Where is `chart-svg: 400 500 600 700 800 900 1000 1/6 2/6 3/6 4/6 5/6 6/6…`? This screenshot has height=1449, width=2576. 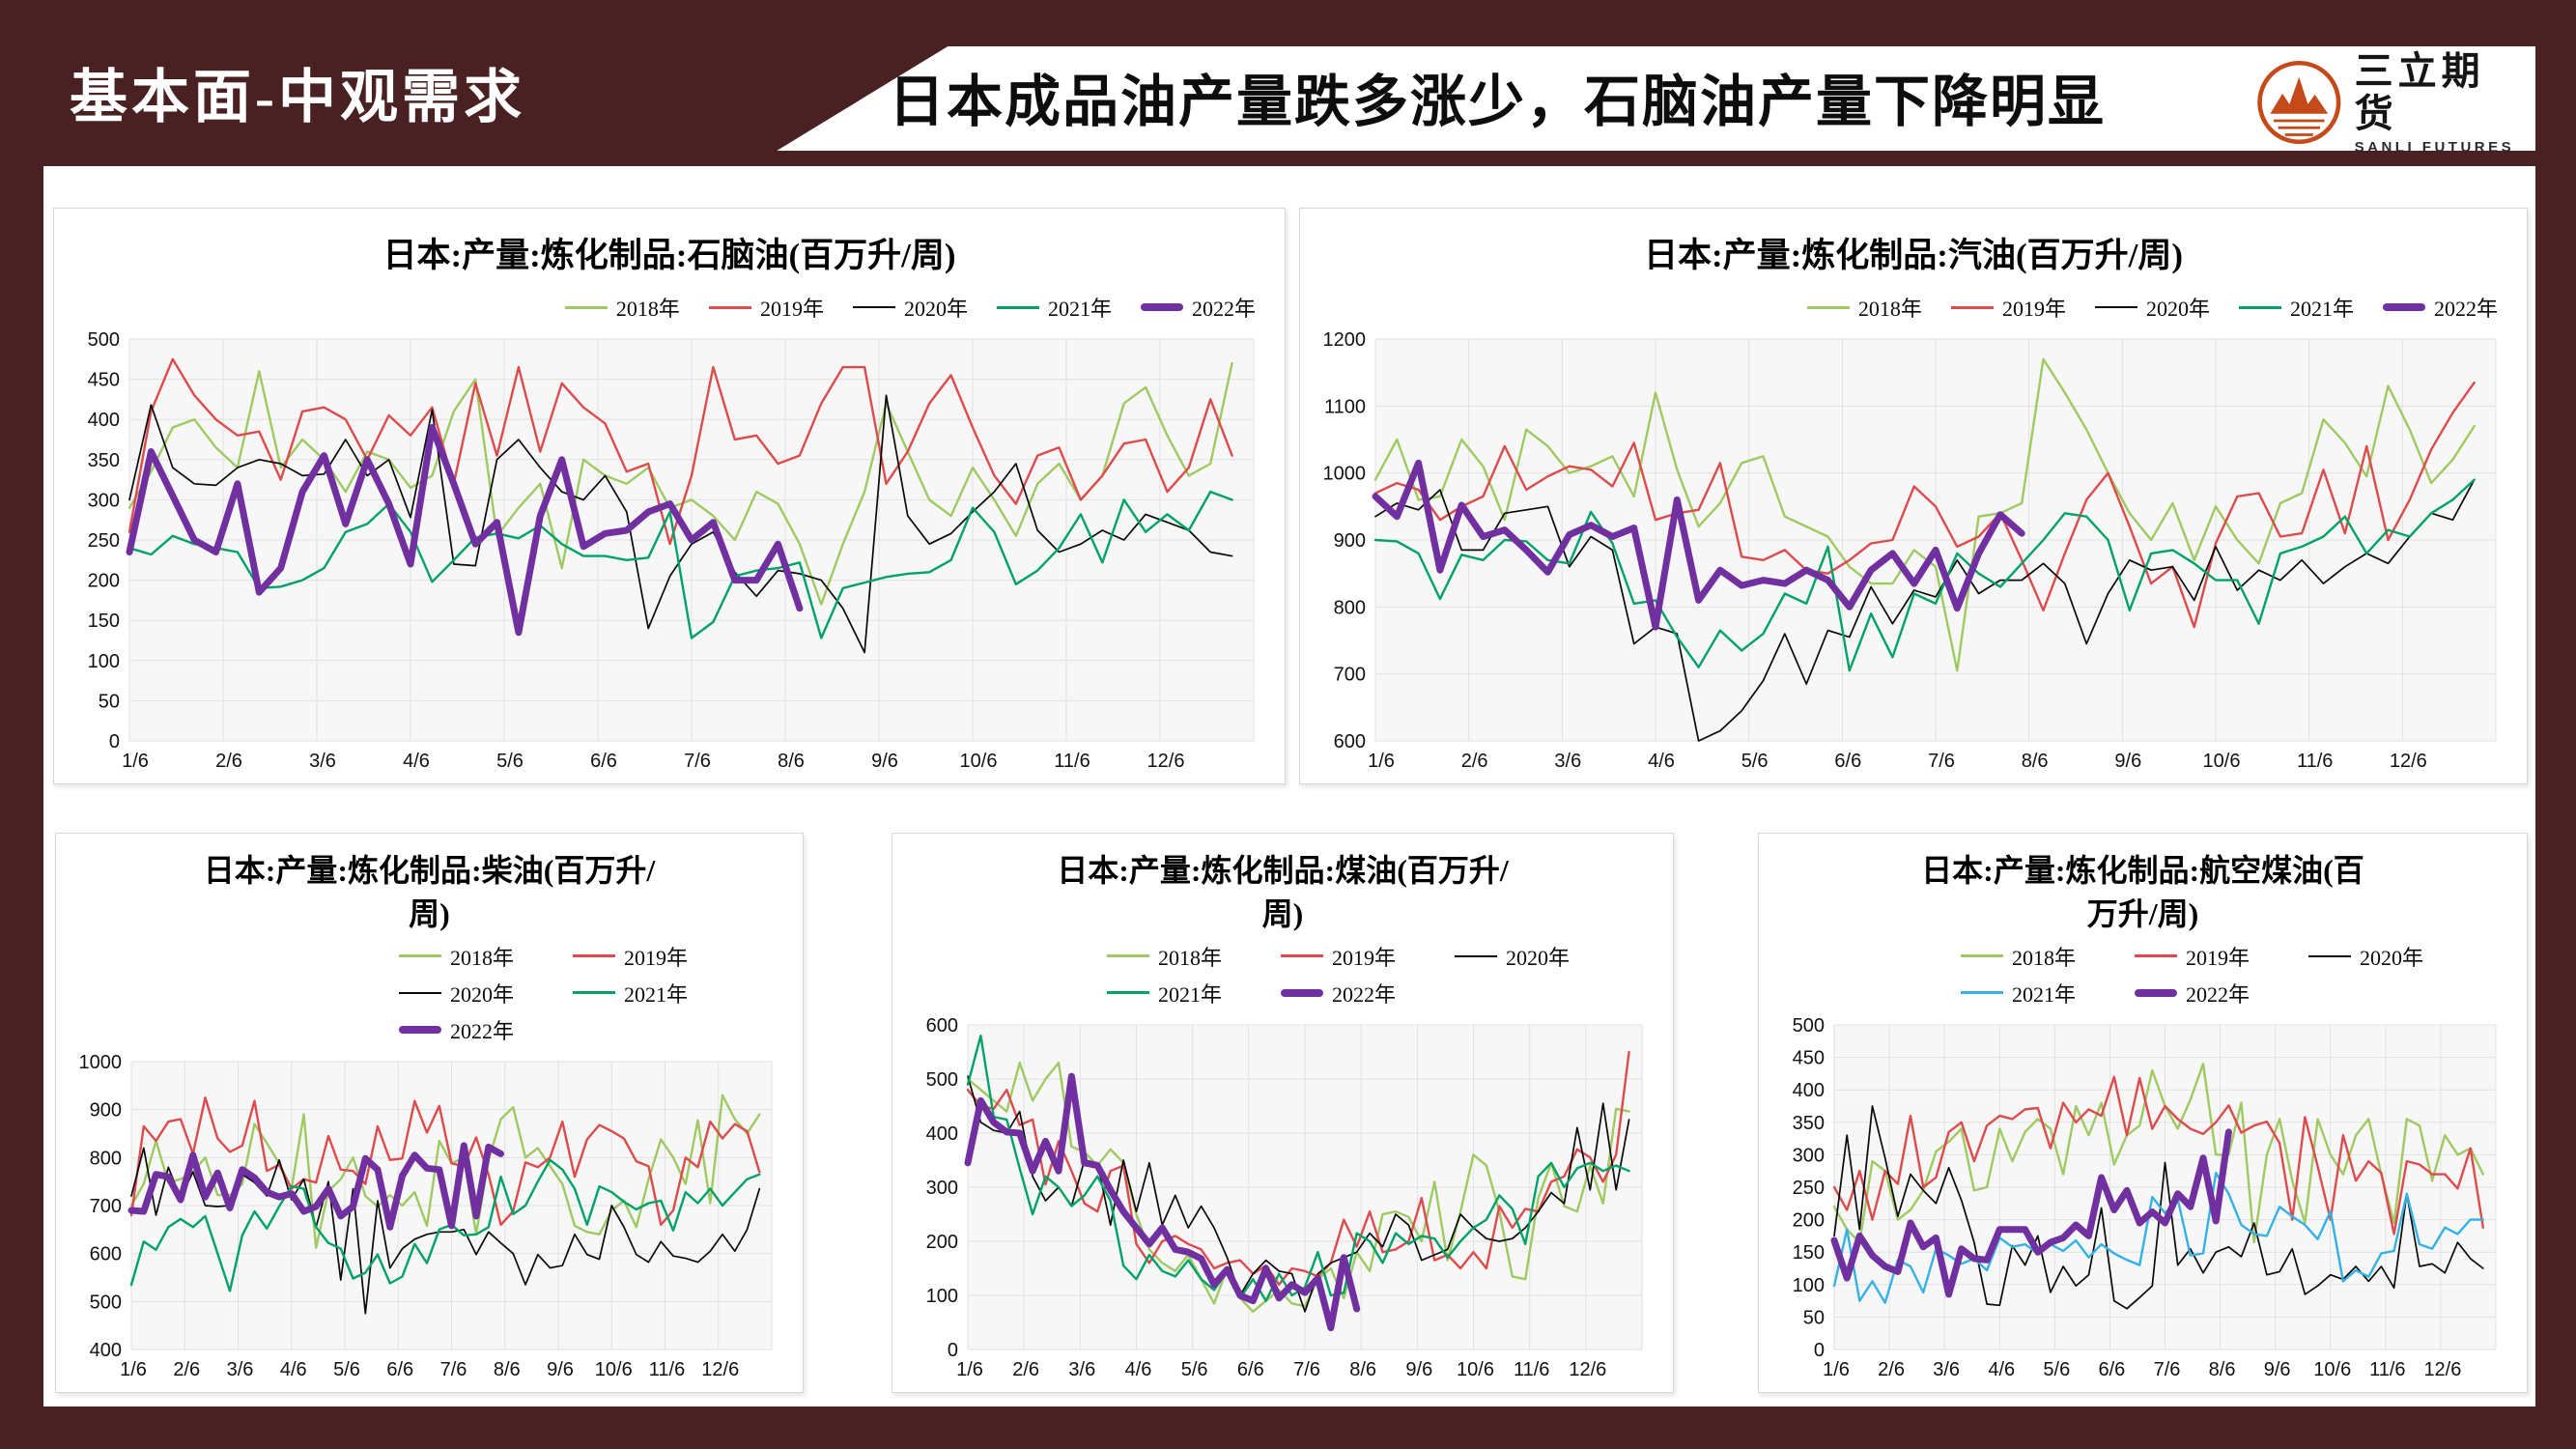 chart-svg: 400 500 600 700 800 900 1000 1/6 2/6 3/6 4/6 5/6 6/6… is located at coordinates (426, 1216).